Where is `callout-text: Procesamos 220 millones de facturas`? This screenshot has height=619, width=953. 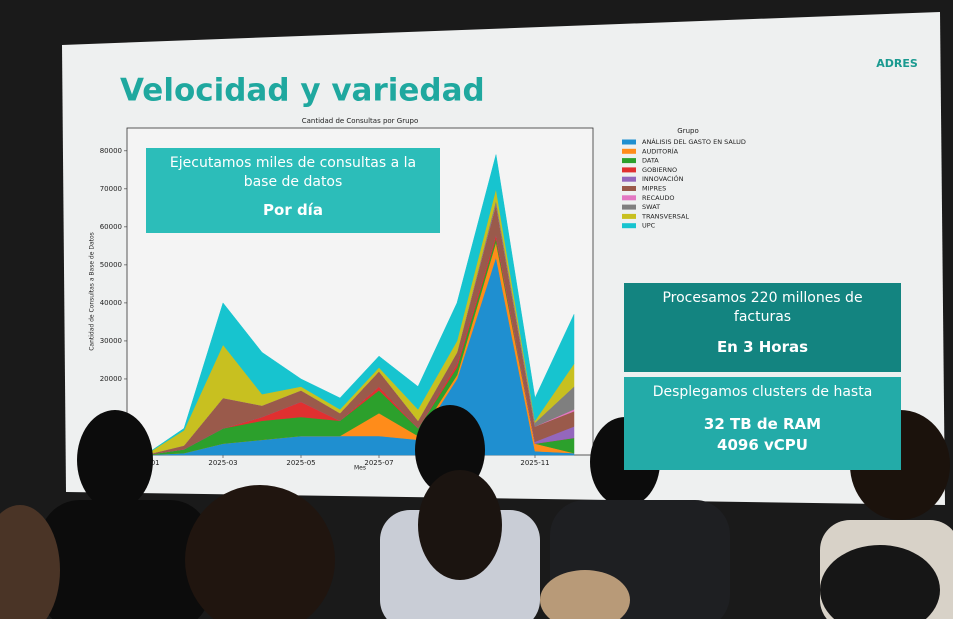 callout-text: Procesamos 220 millones de facturas is located at coordinates (762, 307).